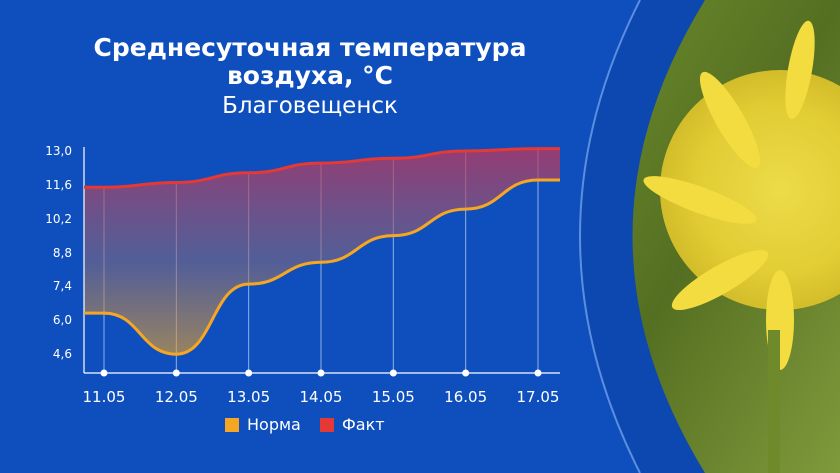 Image resolution: width=840 pixels, height=473 pixels. I want to click on x-tick-label: 14.05, so click(321, 397).